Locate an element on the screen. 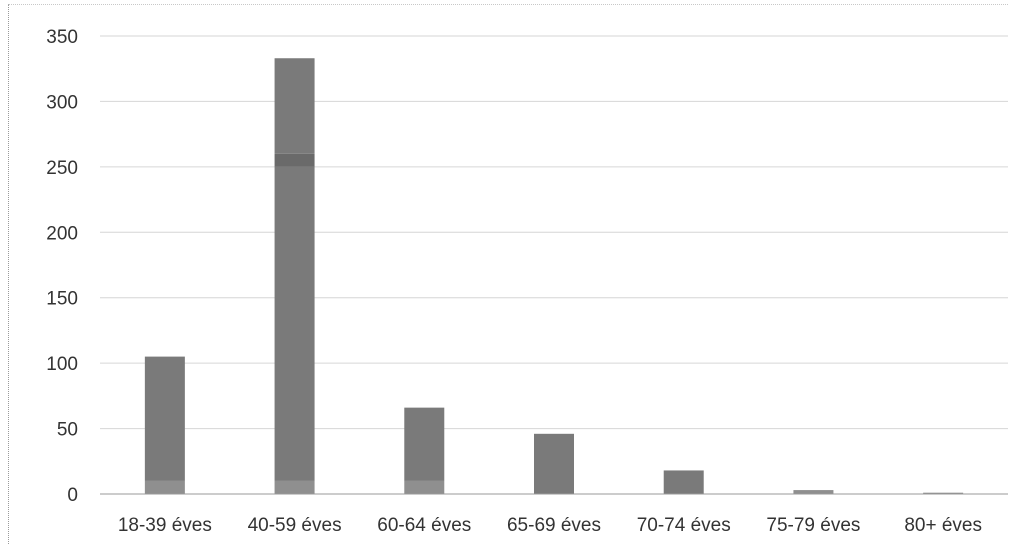 The image size is (1018, 551). x-category-label: 80+ éves is located at coordinates (943, 525).